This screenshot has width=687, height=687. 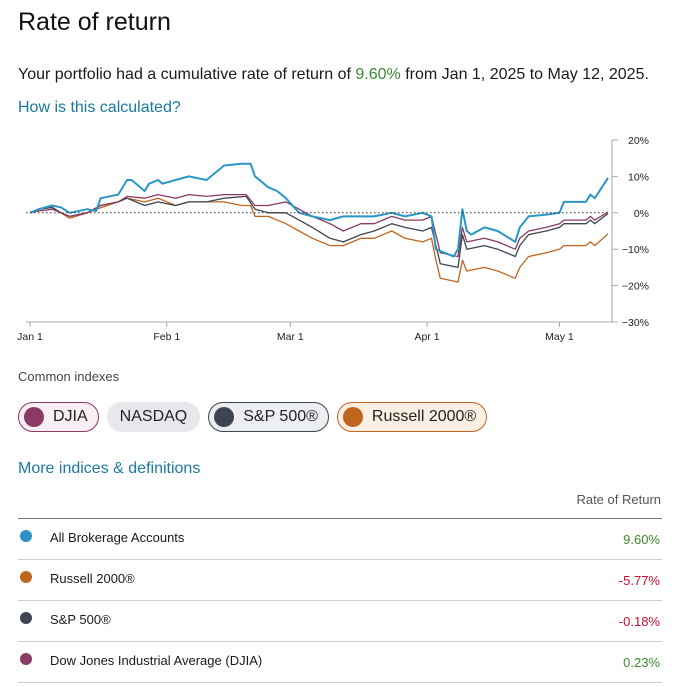 What do you see at coordinates (638, 141) in the screenshot?
I see `y-tick-label: 20%` at bounding box center [638, 141].